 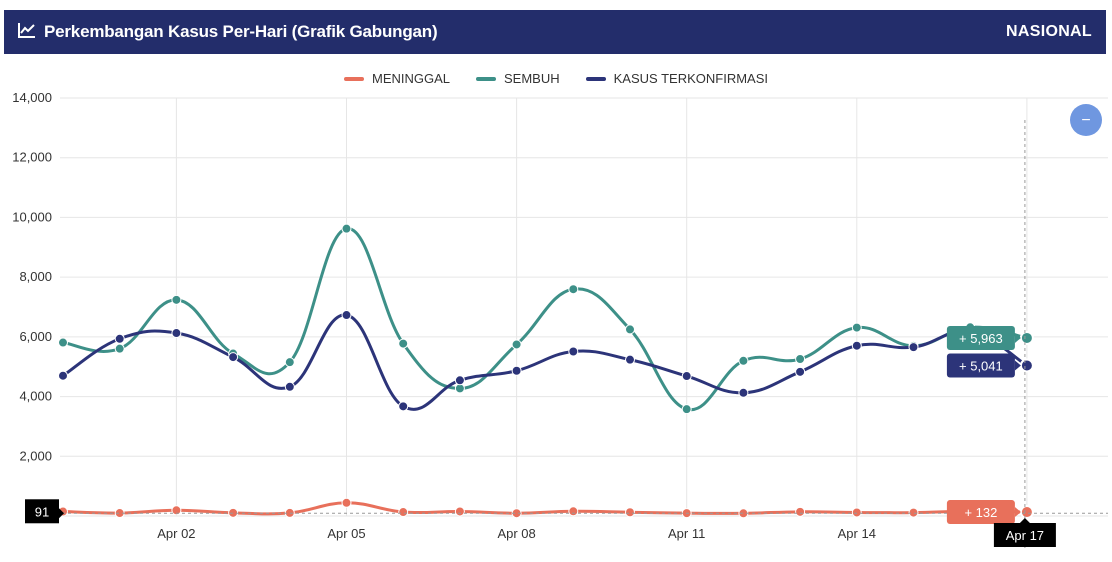 I want to click on zoom-out-button, so click(x=1086, y=120).